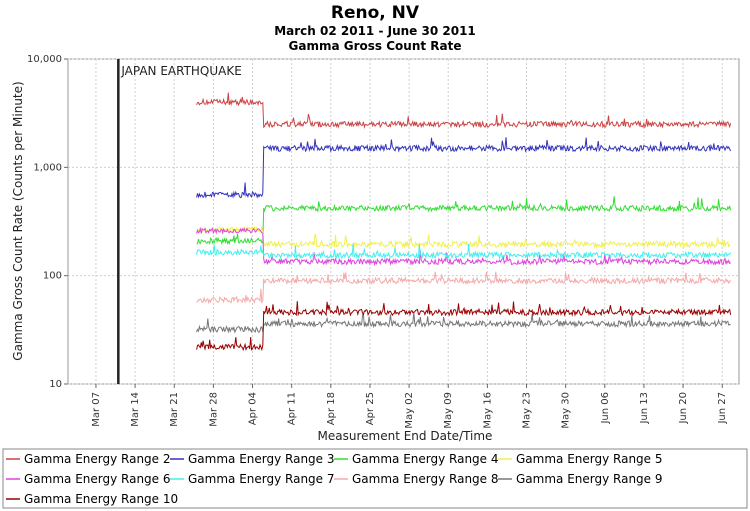 This screenshot has height=511, width=750. Describe the element at coordinates (589, 459) in the screenshot. I see `legend-label: Gamma Energy Range 5` at that location.